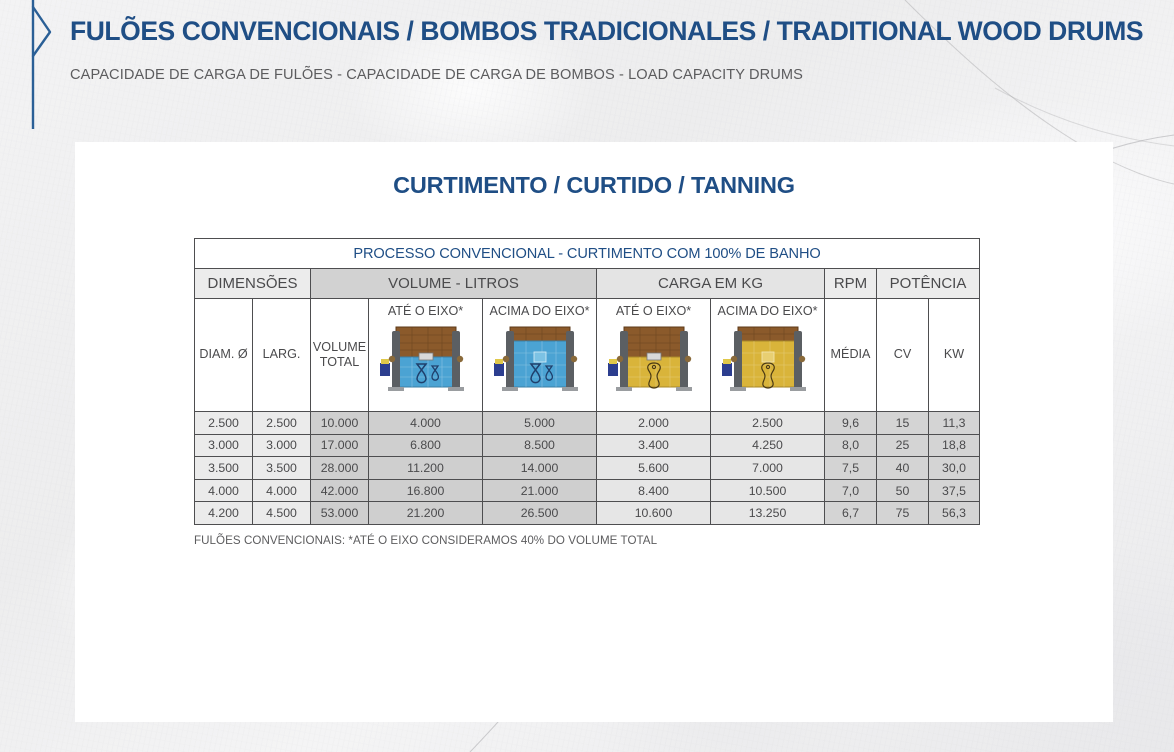  What do you see at coordinates (653, 468) in the screenshot?
I see `cell-carga-ate: 5.600` at bounding box center [653, 468].